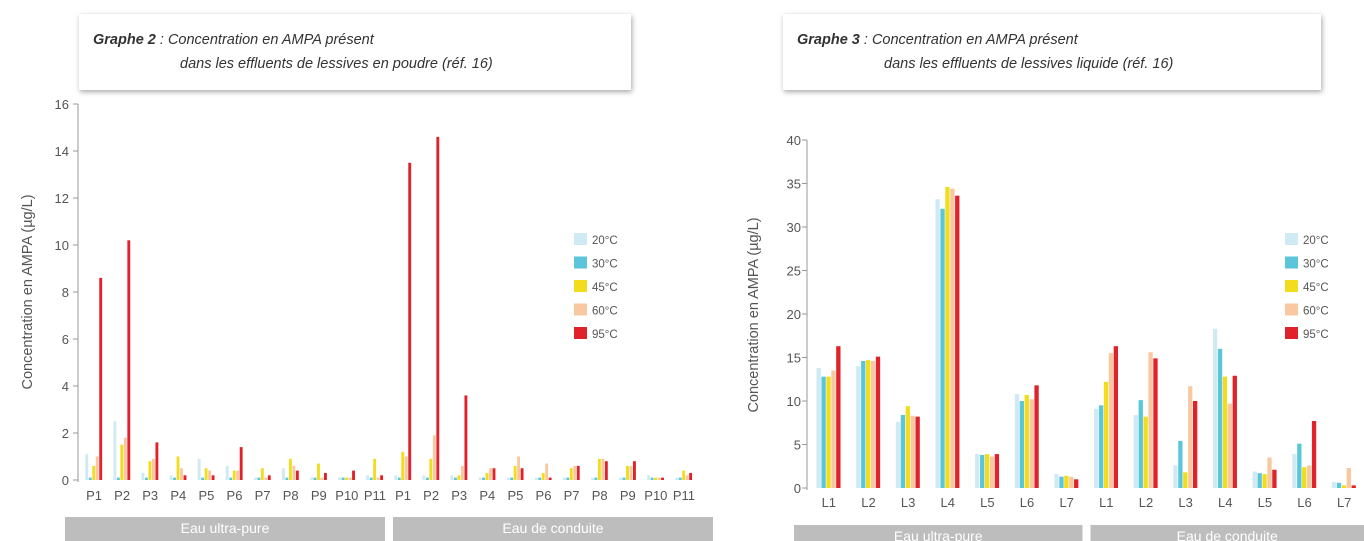 The height and width of the screenshot is (541, 1364). I want to click on bar-p4-45degc, so click(487, 476).